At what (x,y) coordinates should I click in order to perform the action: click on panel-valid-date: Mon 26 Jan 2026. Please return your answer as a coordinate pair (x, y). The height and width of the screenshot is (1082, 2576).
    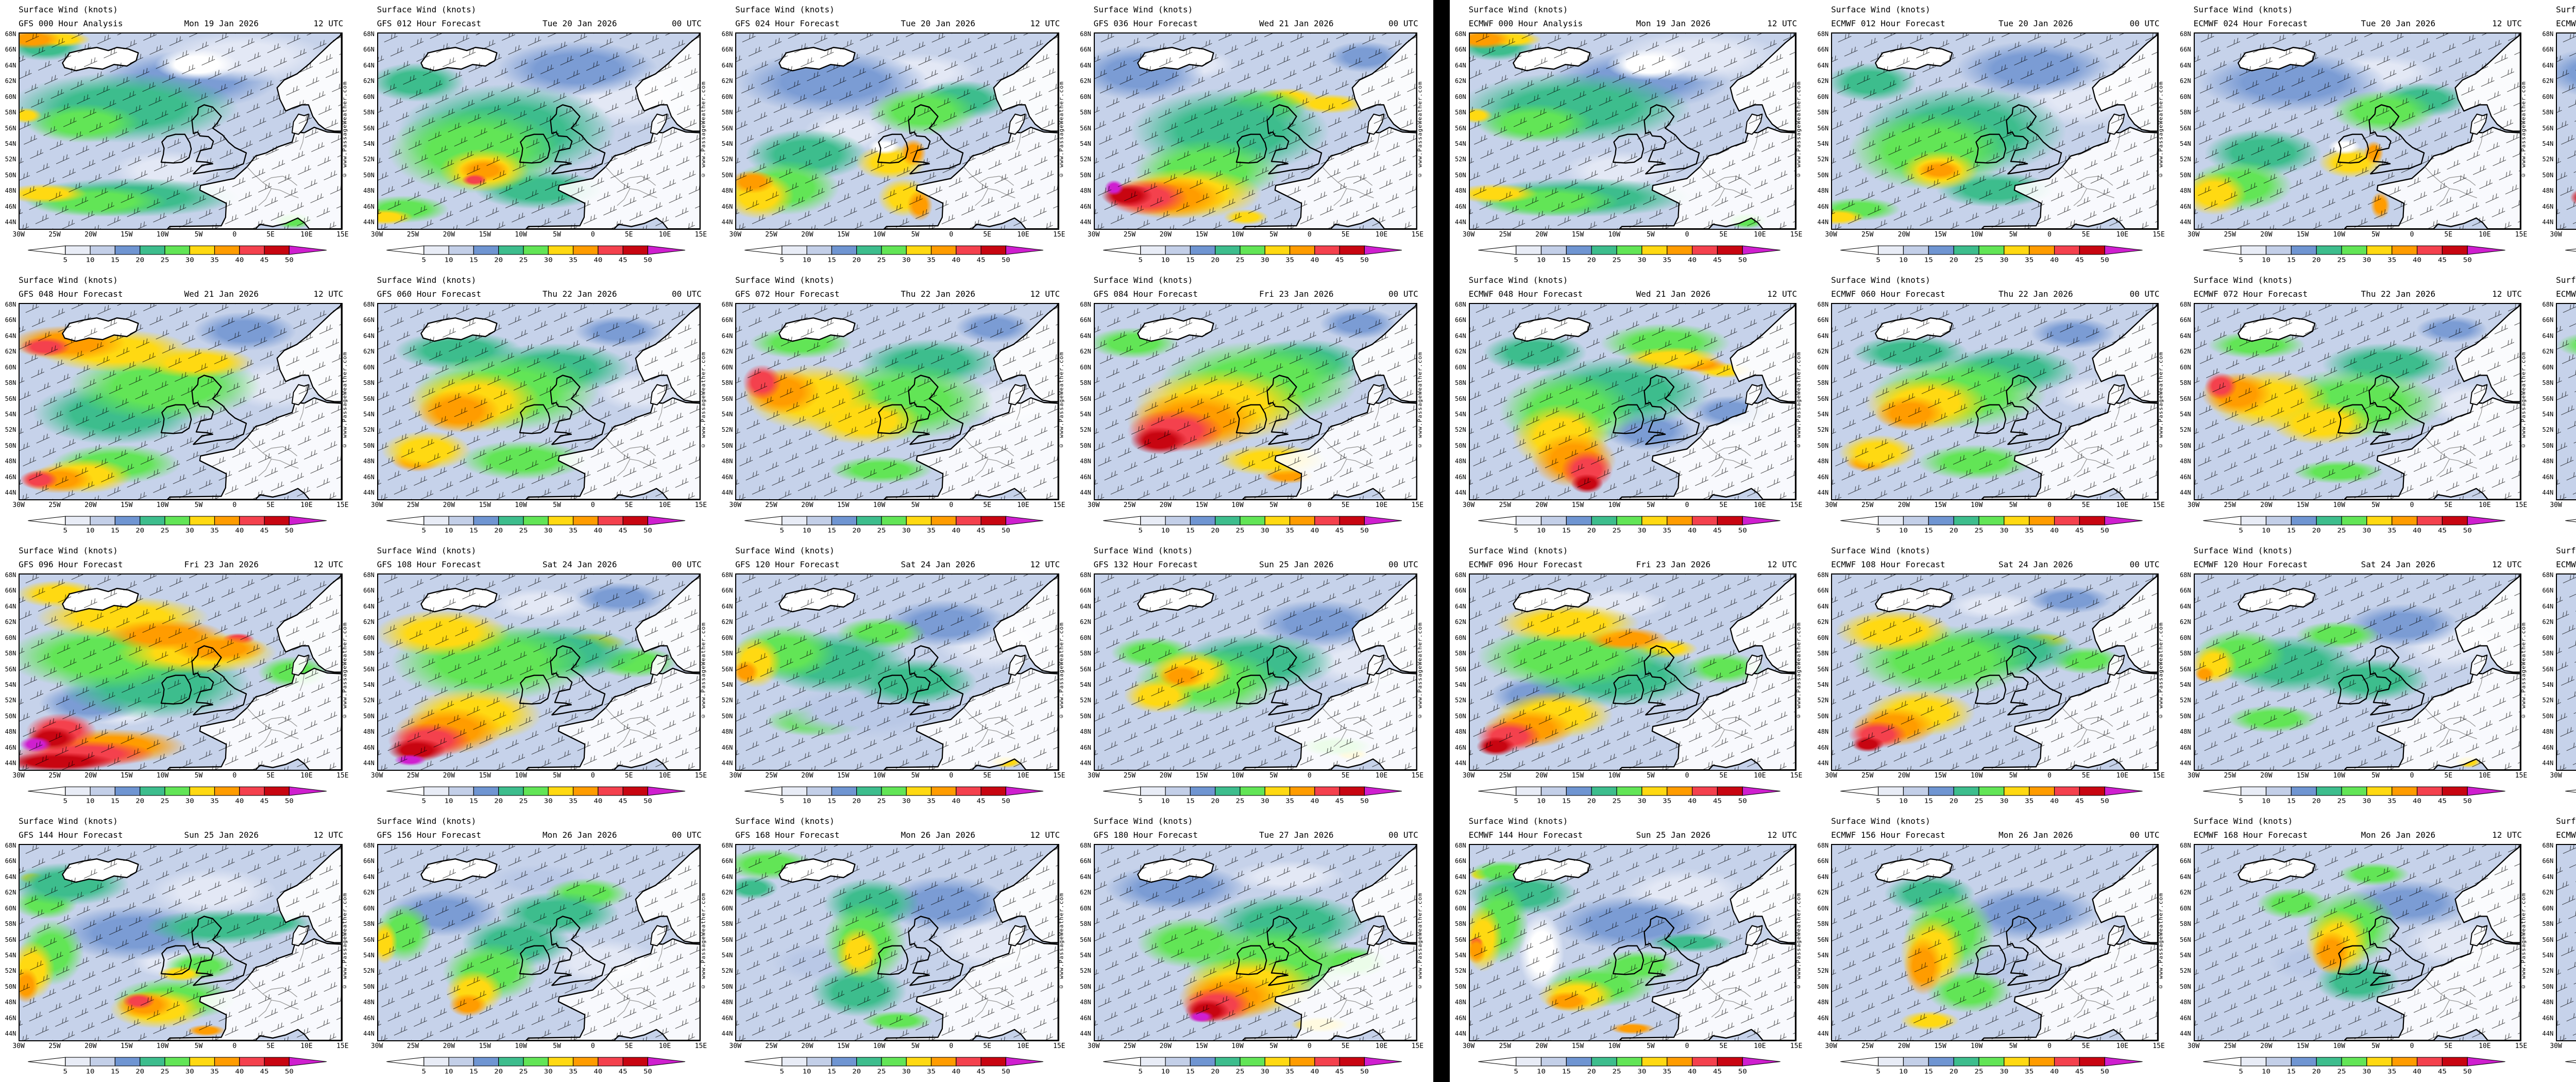
    Looking at the image, I should click on (938, 835).